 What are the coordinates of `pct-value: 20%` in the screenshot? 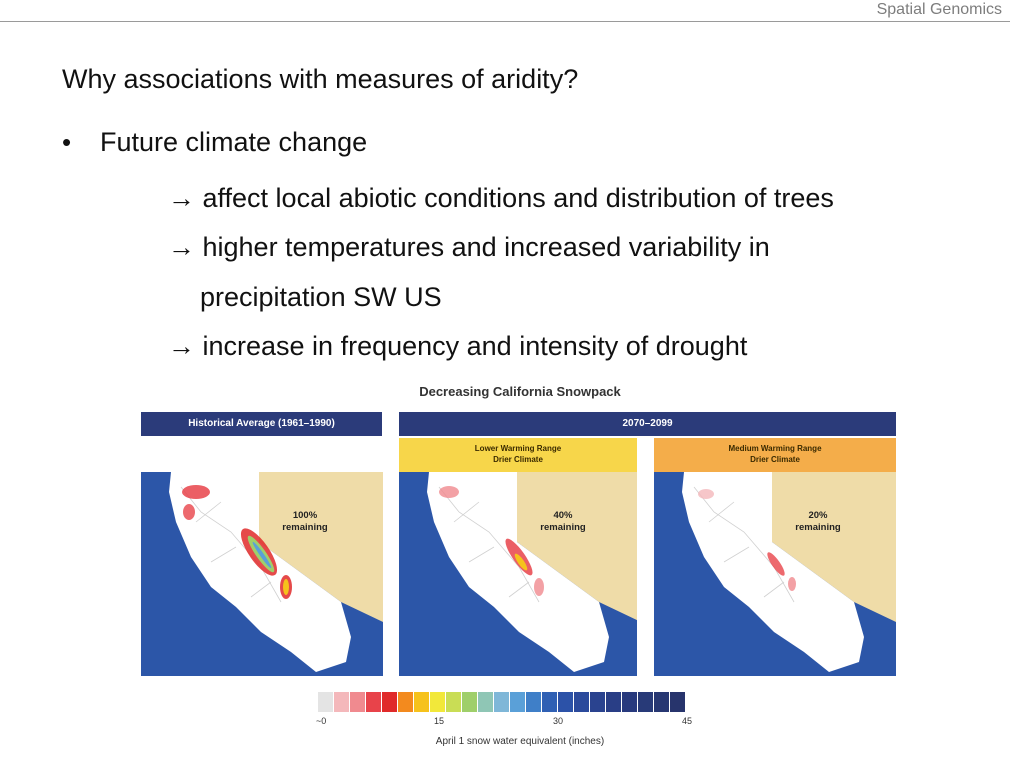 It's located at (818, 515).